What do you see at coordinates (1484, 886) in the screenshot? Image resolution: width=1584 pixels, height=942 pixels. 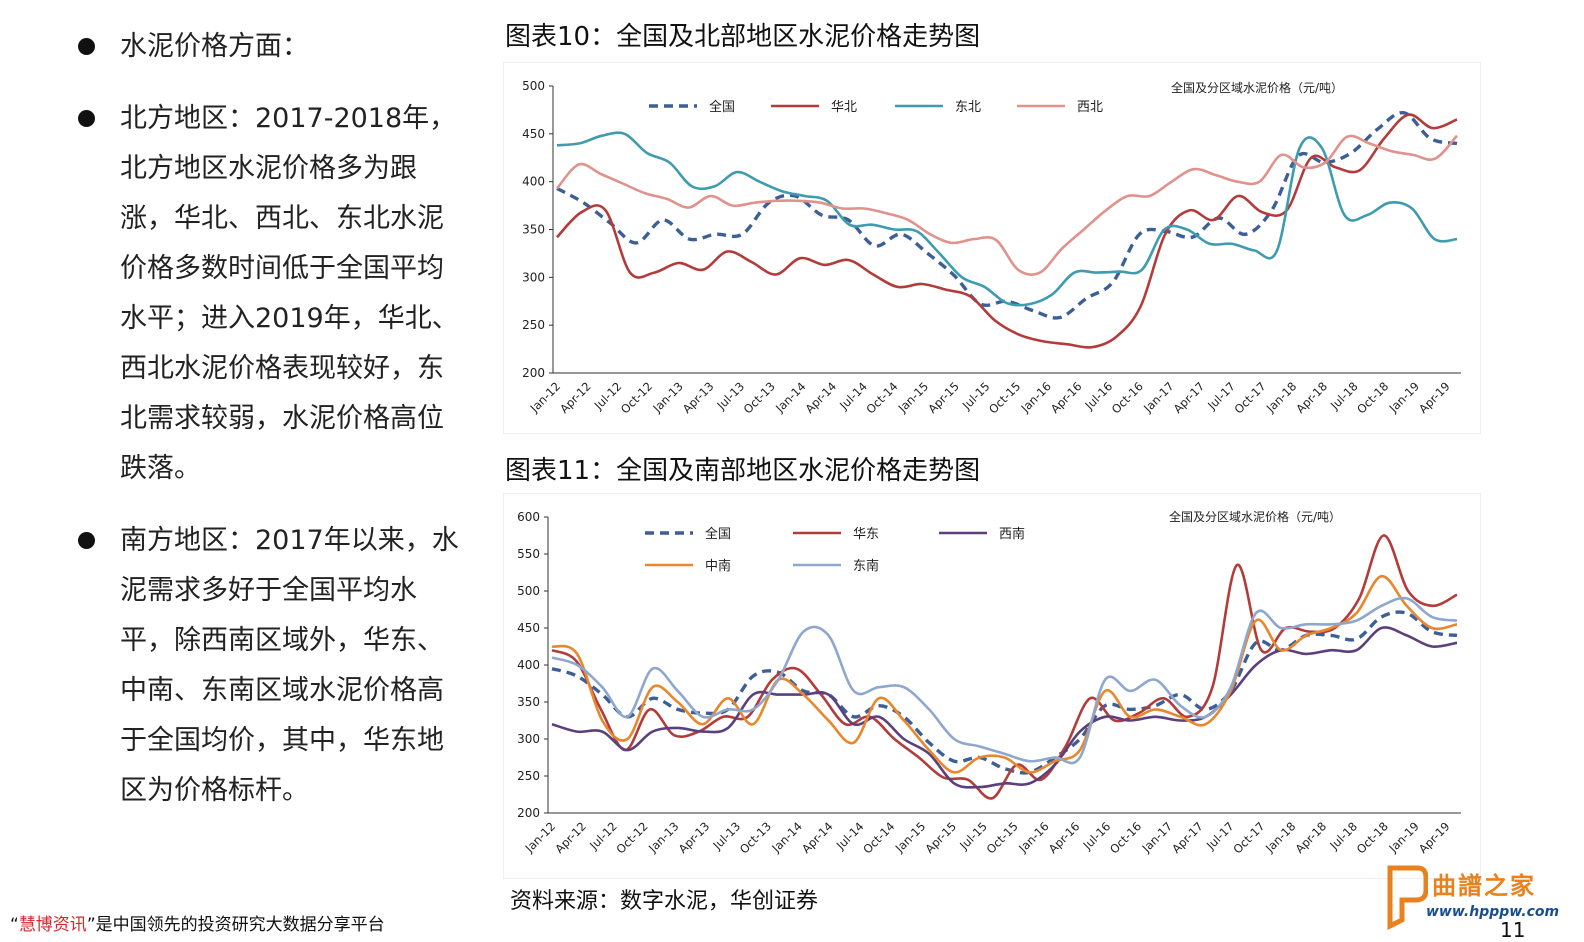 I see `logo-text: 曲譜之家` at bounding box center [1484, 886].